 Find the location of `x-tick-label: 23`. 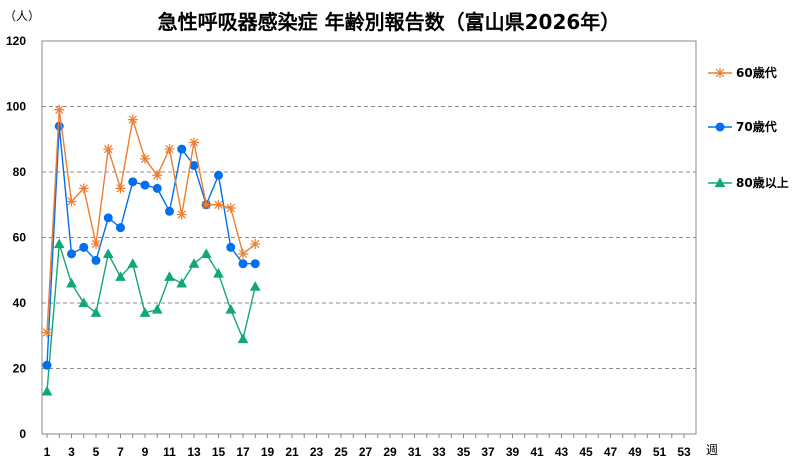

x-tick-label: 23 is located at coordinates (317, 452).